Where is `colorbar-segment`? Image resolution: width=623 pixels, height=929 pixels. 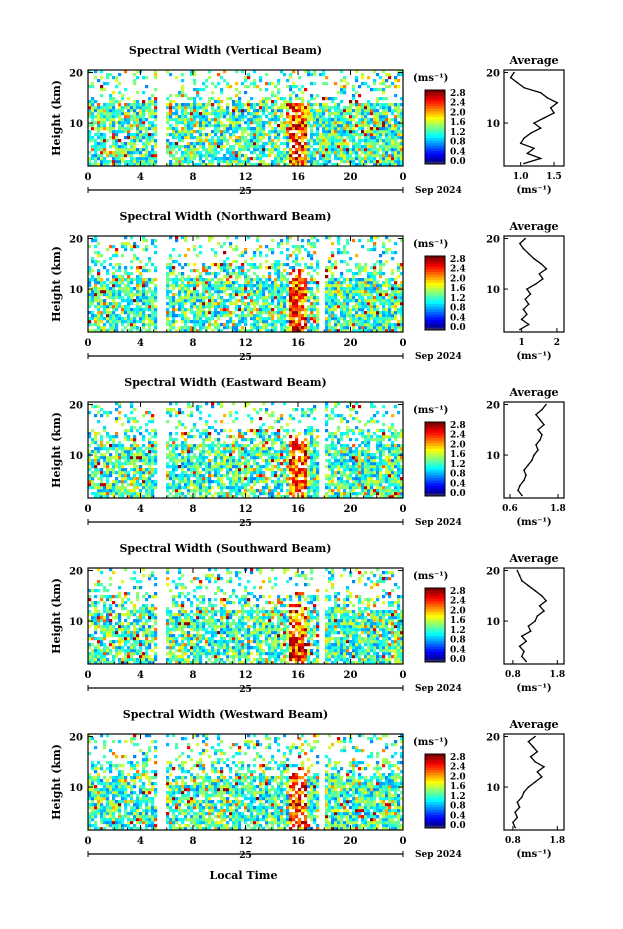
colorbar-segment is located at coordinates (435, 316).